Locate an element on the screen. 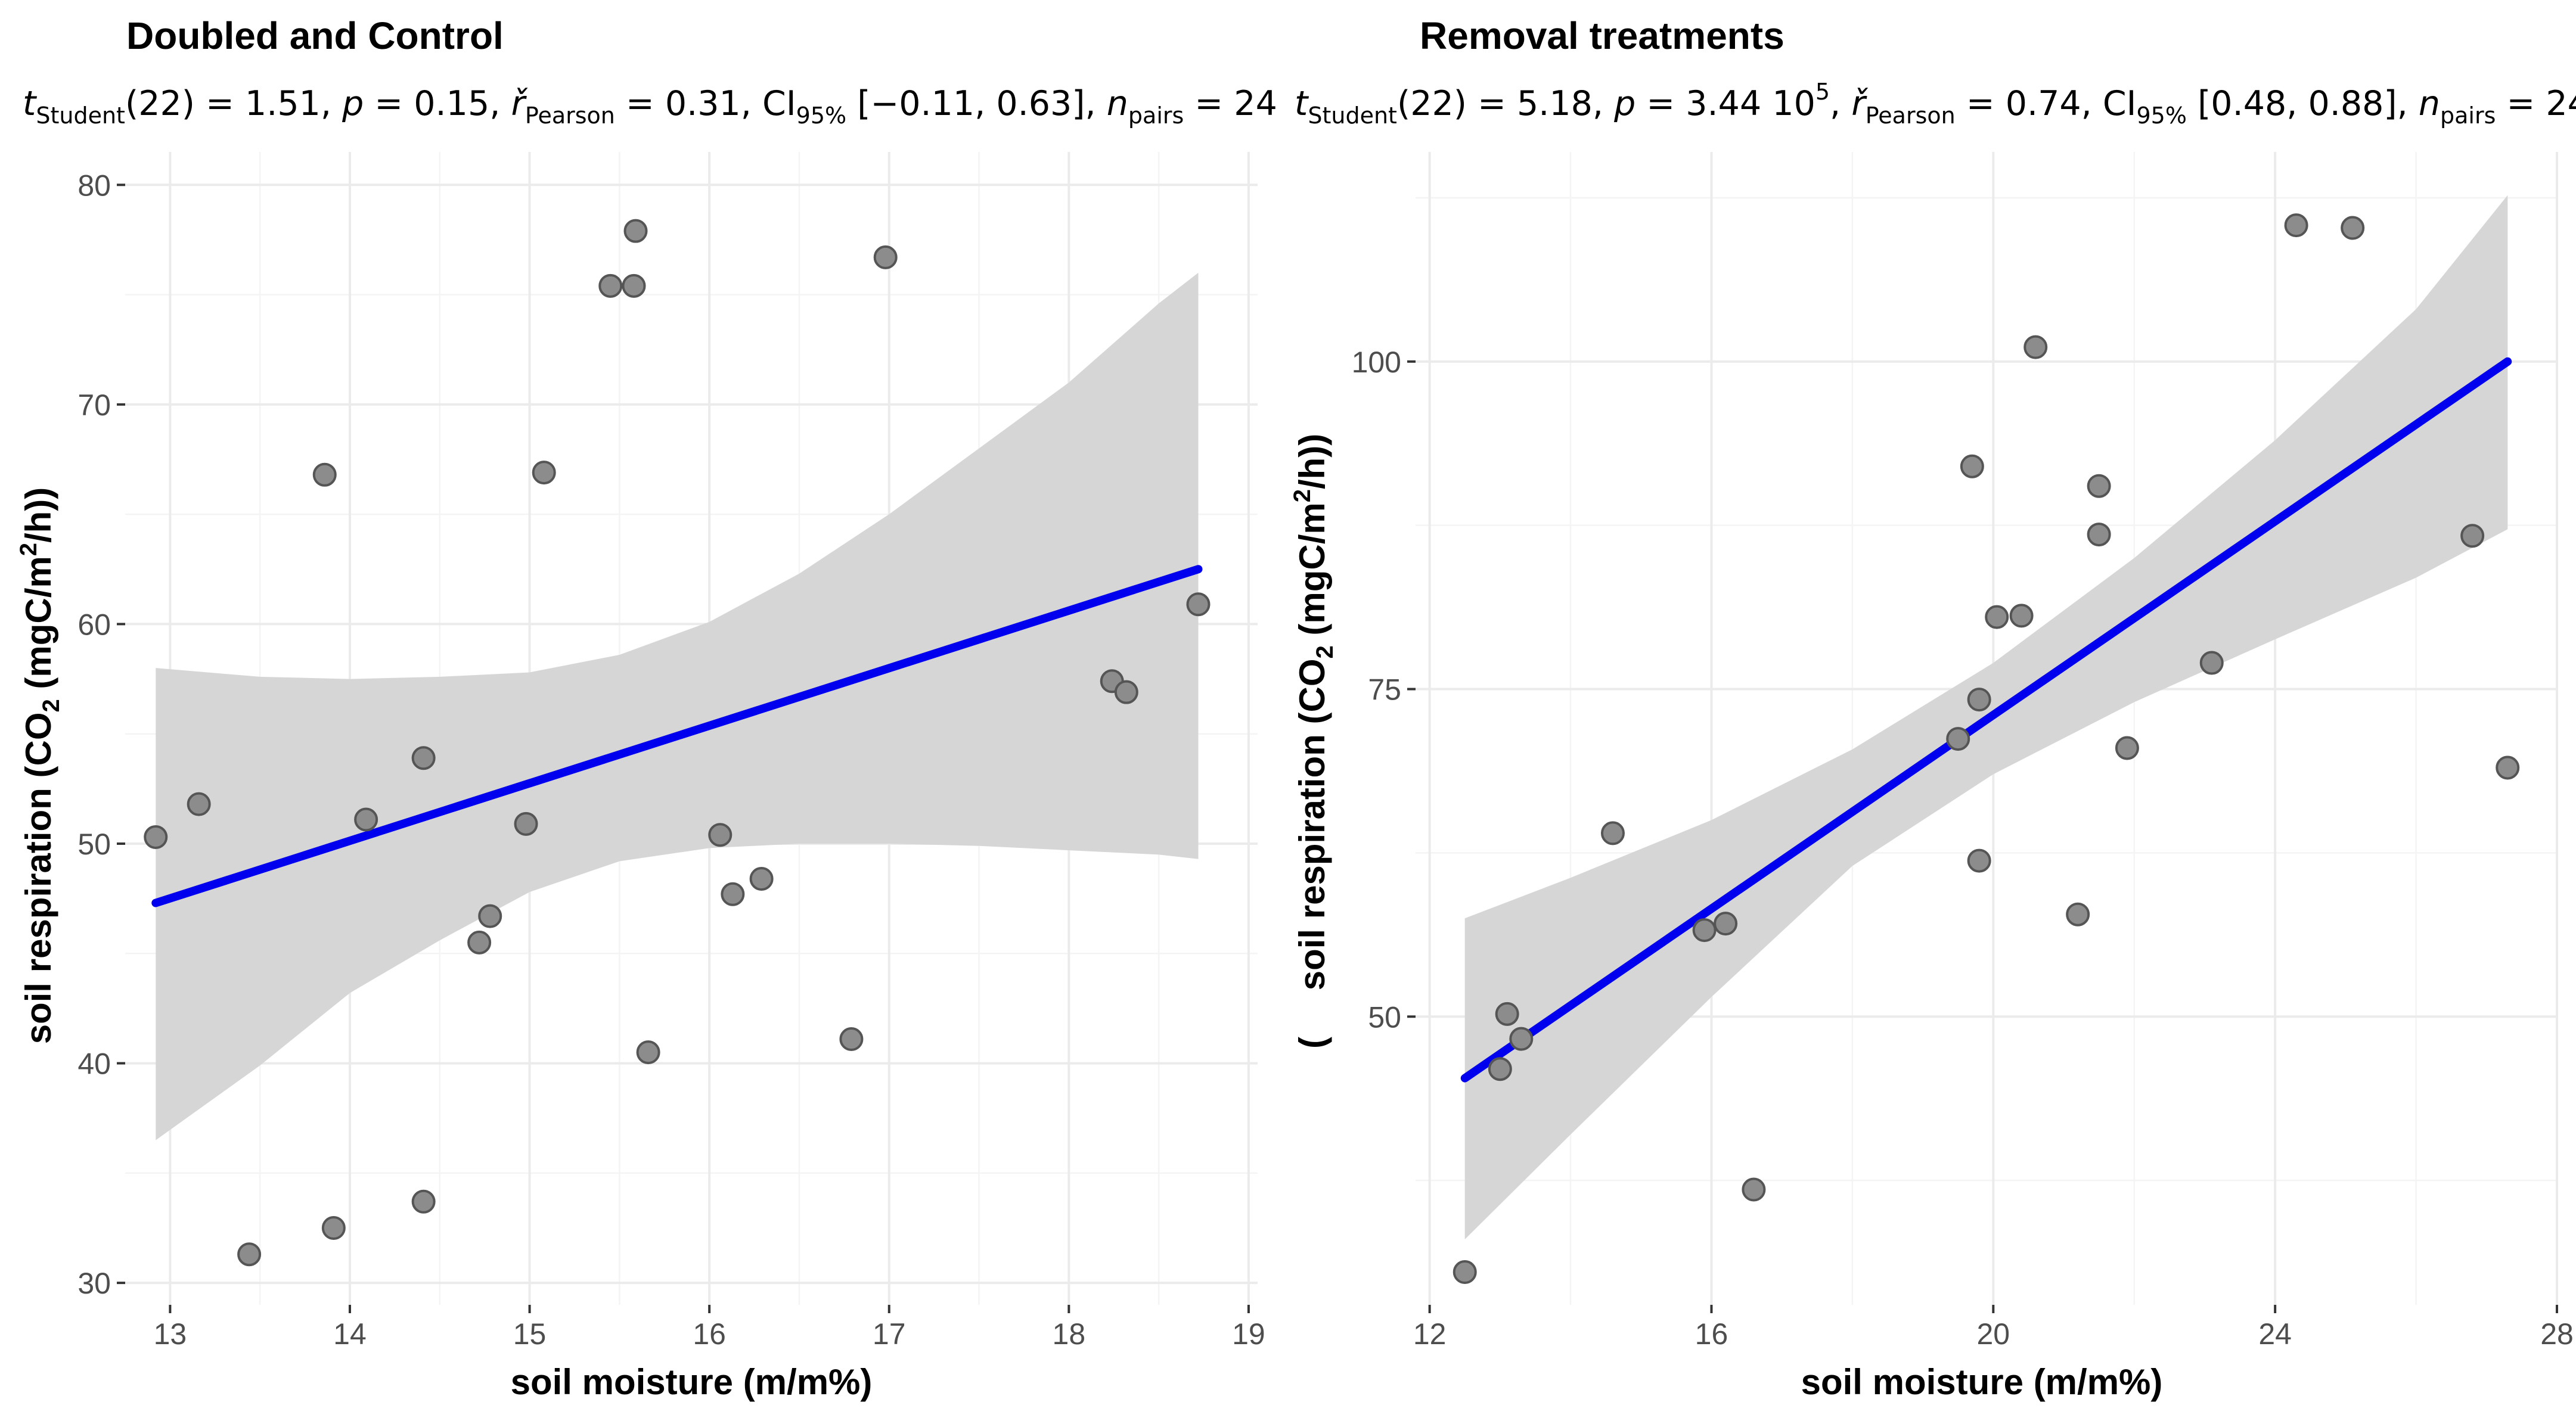 The width and height of the screenshot is (2576, 1424). panel-1-y-axis-title: soil respiration (CO2 (mgC/m2/h)) is located at coordinates (40, 765).